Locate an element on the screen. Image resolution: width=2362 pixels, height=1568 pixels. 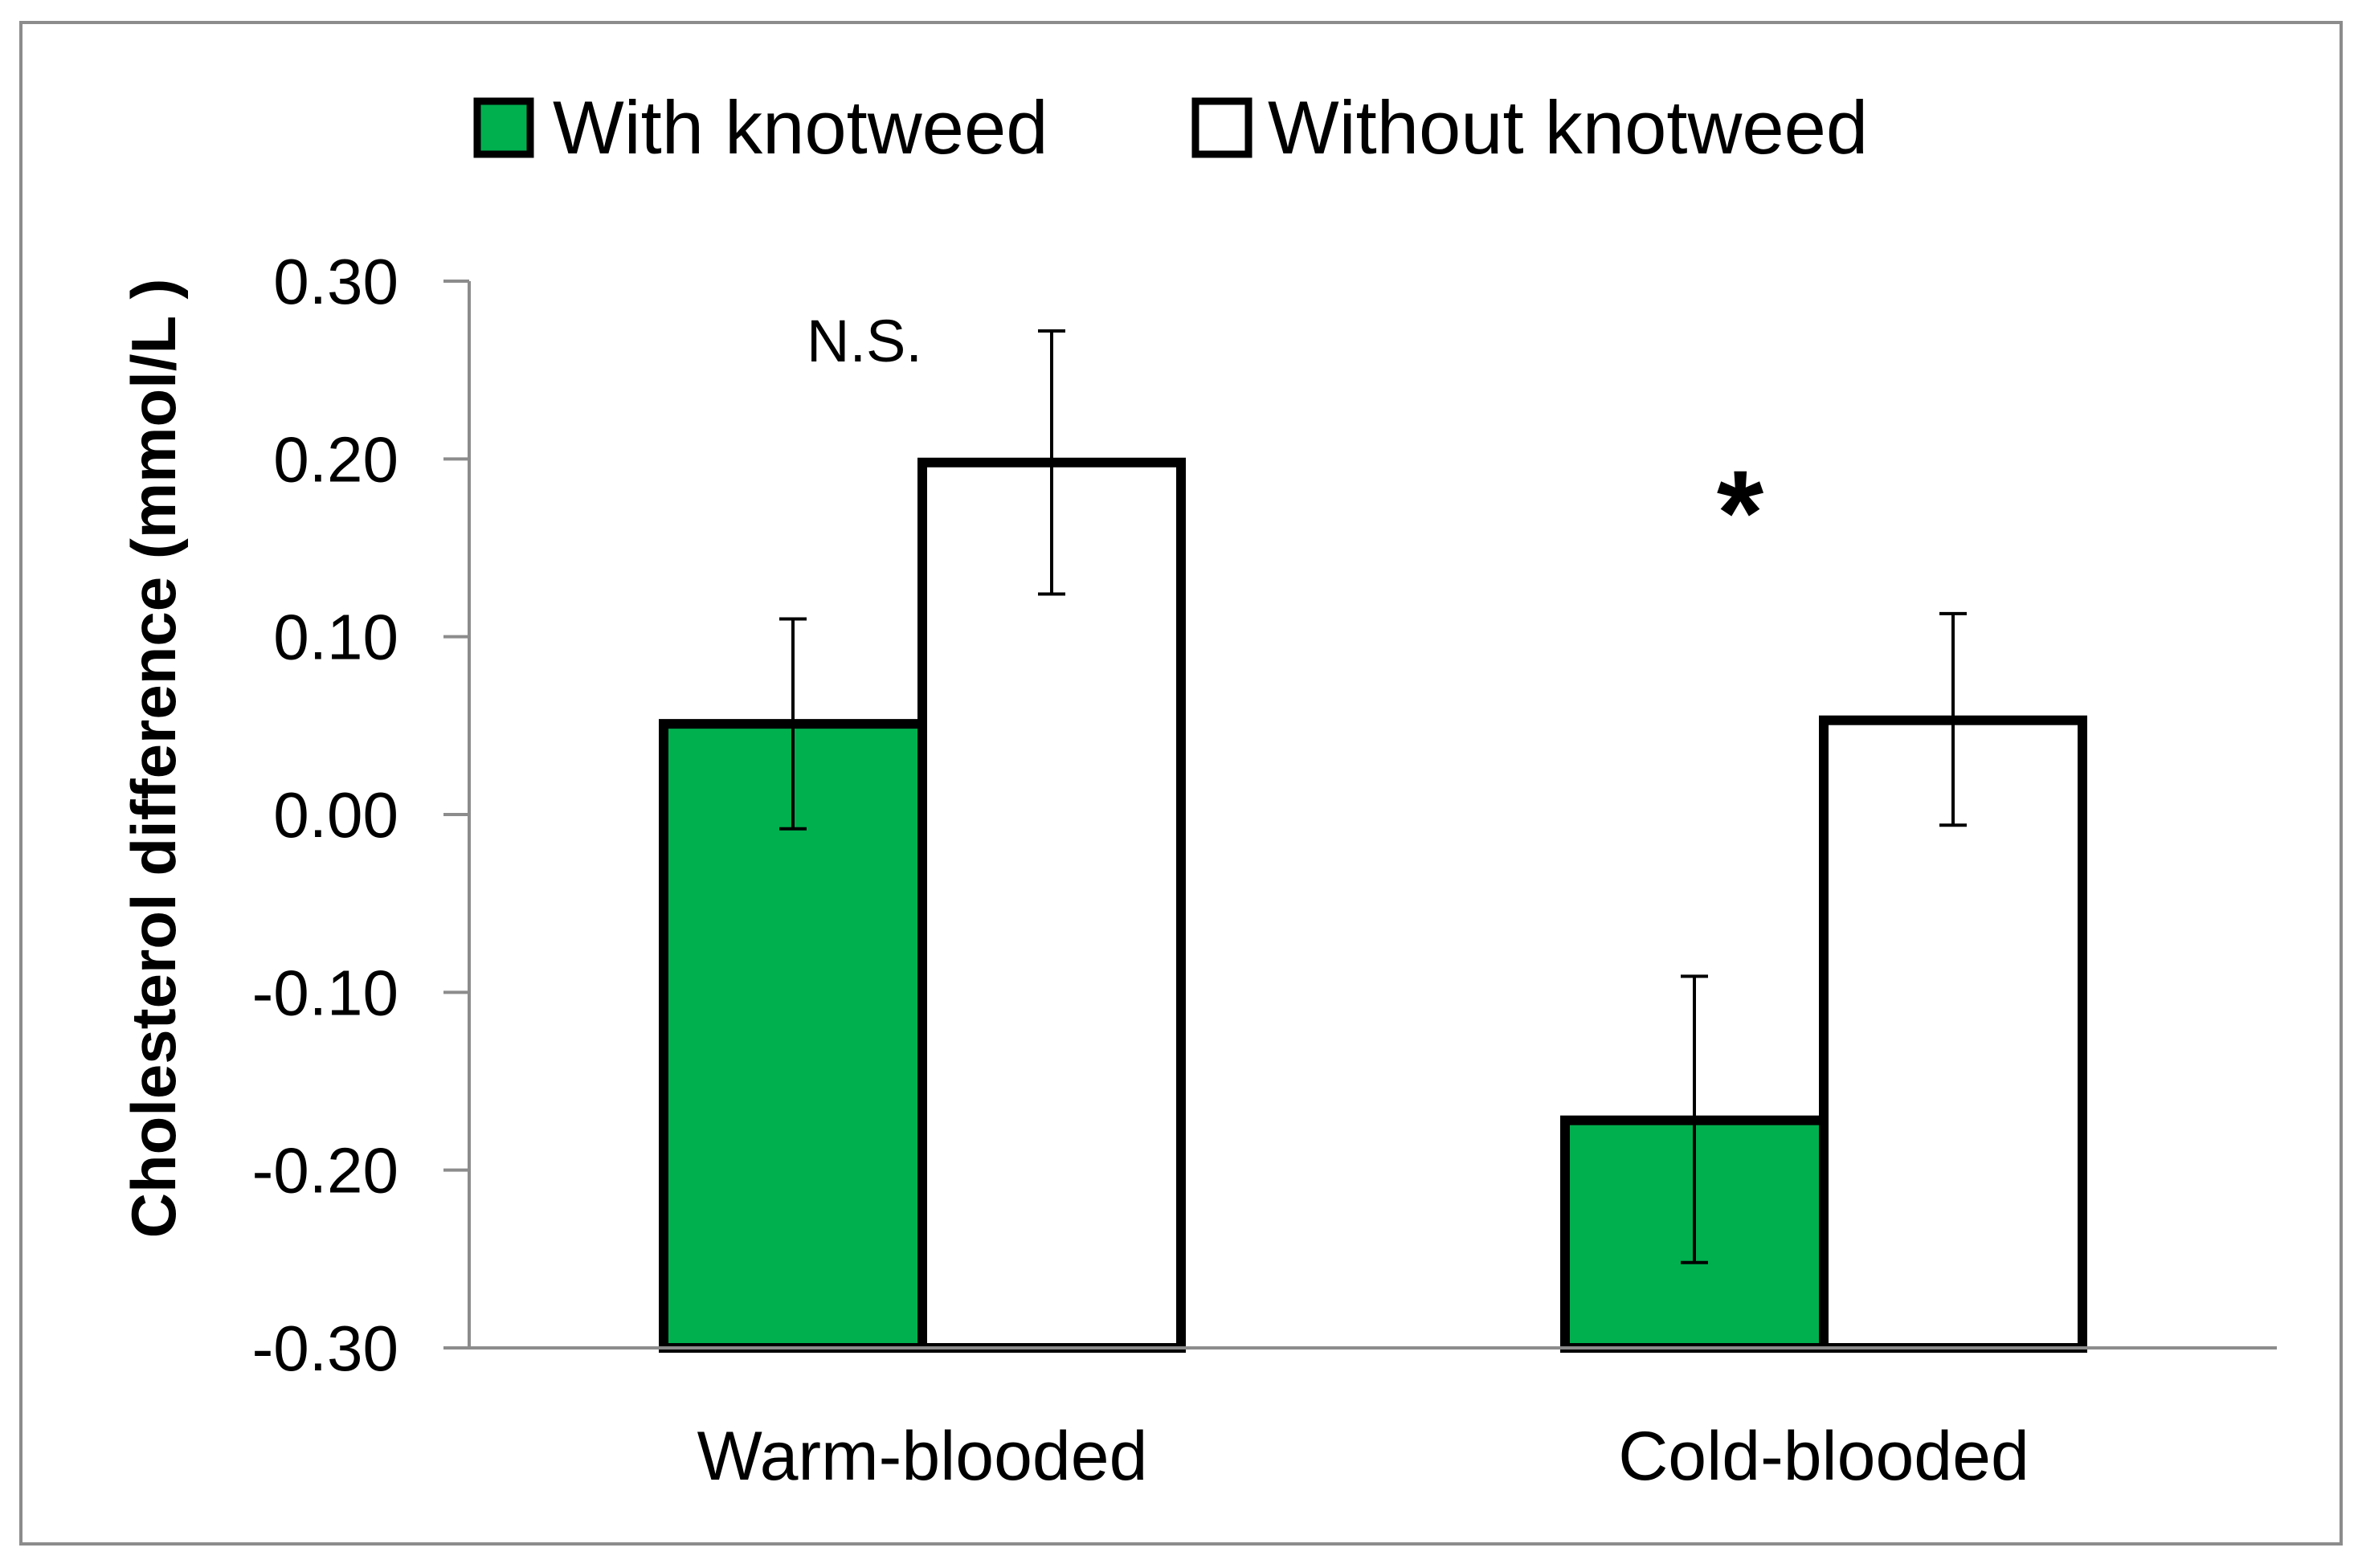
legend: With knotweed Without knotweed is located at coordinates (1170, 127).